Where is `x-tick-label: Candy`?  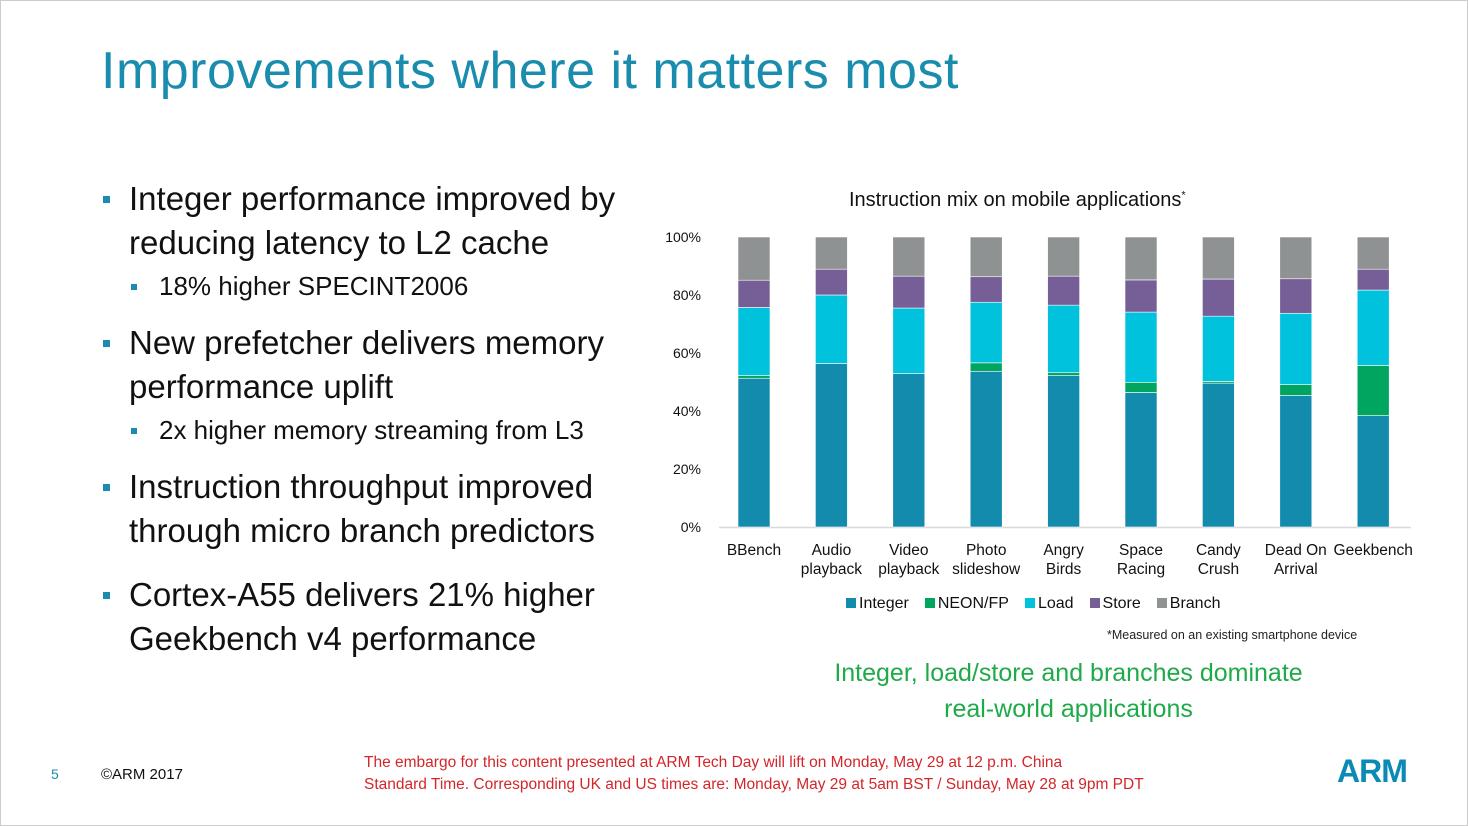 x-tick-label: Candy is located at coordinates (1218, 550).